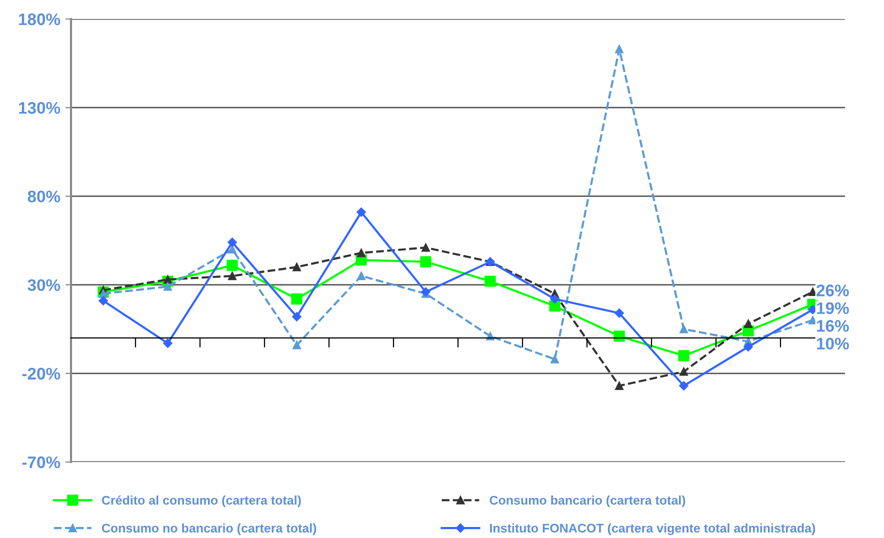 The height and width of the screenshot is (538, 884). What do you see at coordinates (41, 462) in the screenshot?
I see `y-tick-label: -70%` at bounding box center [41, 462].